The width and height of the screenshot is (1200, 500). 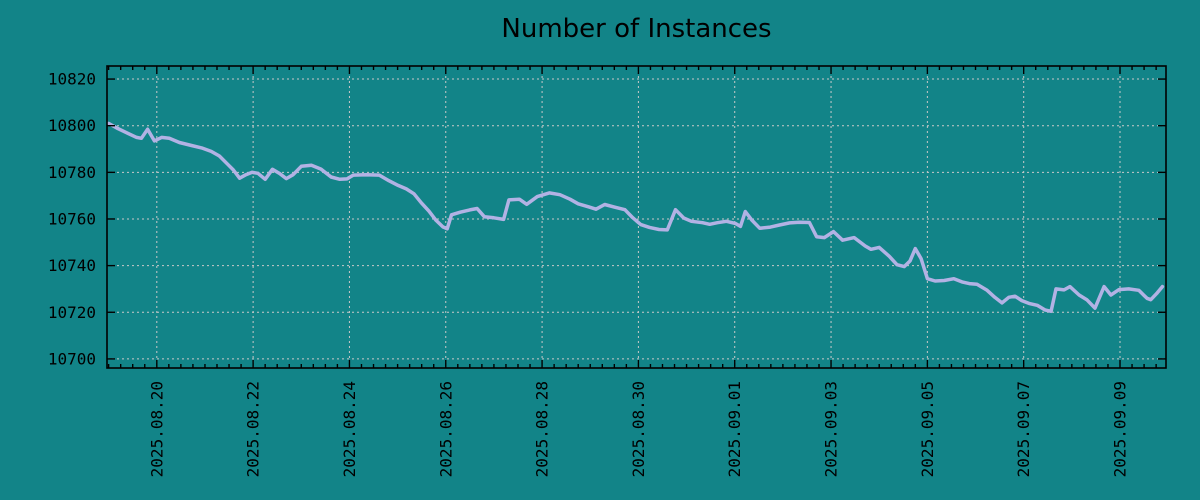 I want to click on x-tick-label: 2025.08.22, so click(x=253, y=429).